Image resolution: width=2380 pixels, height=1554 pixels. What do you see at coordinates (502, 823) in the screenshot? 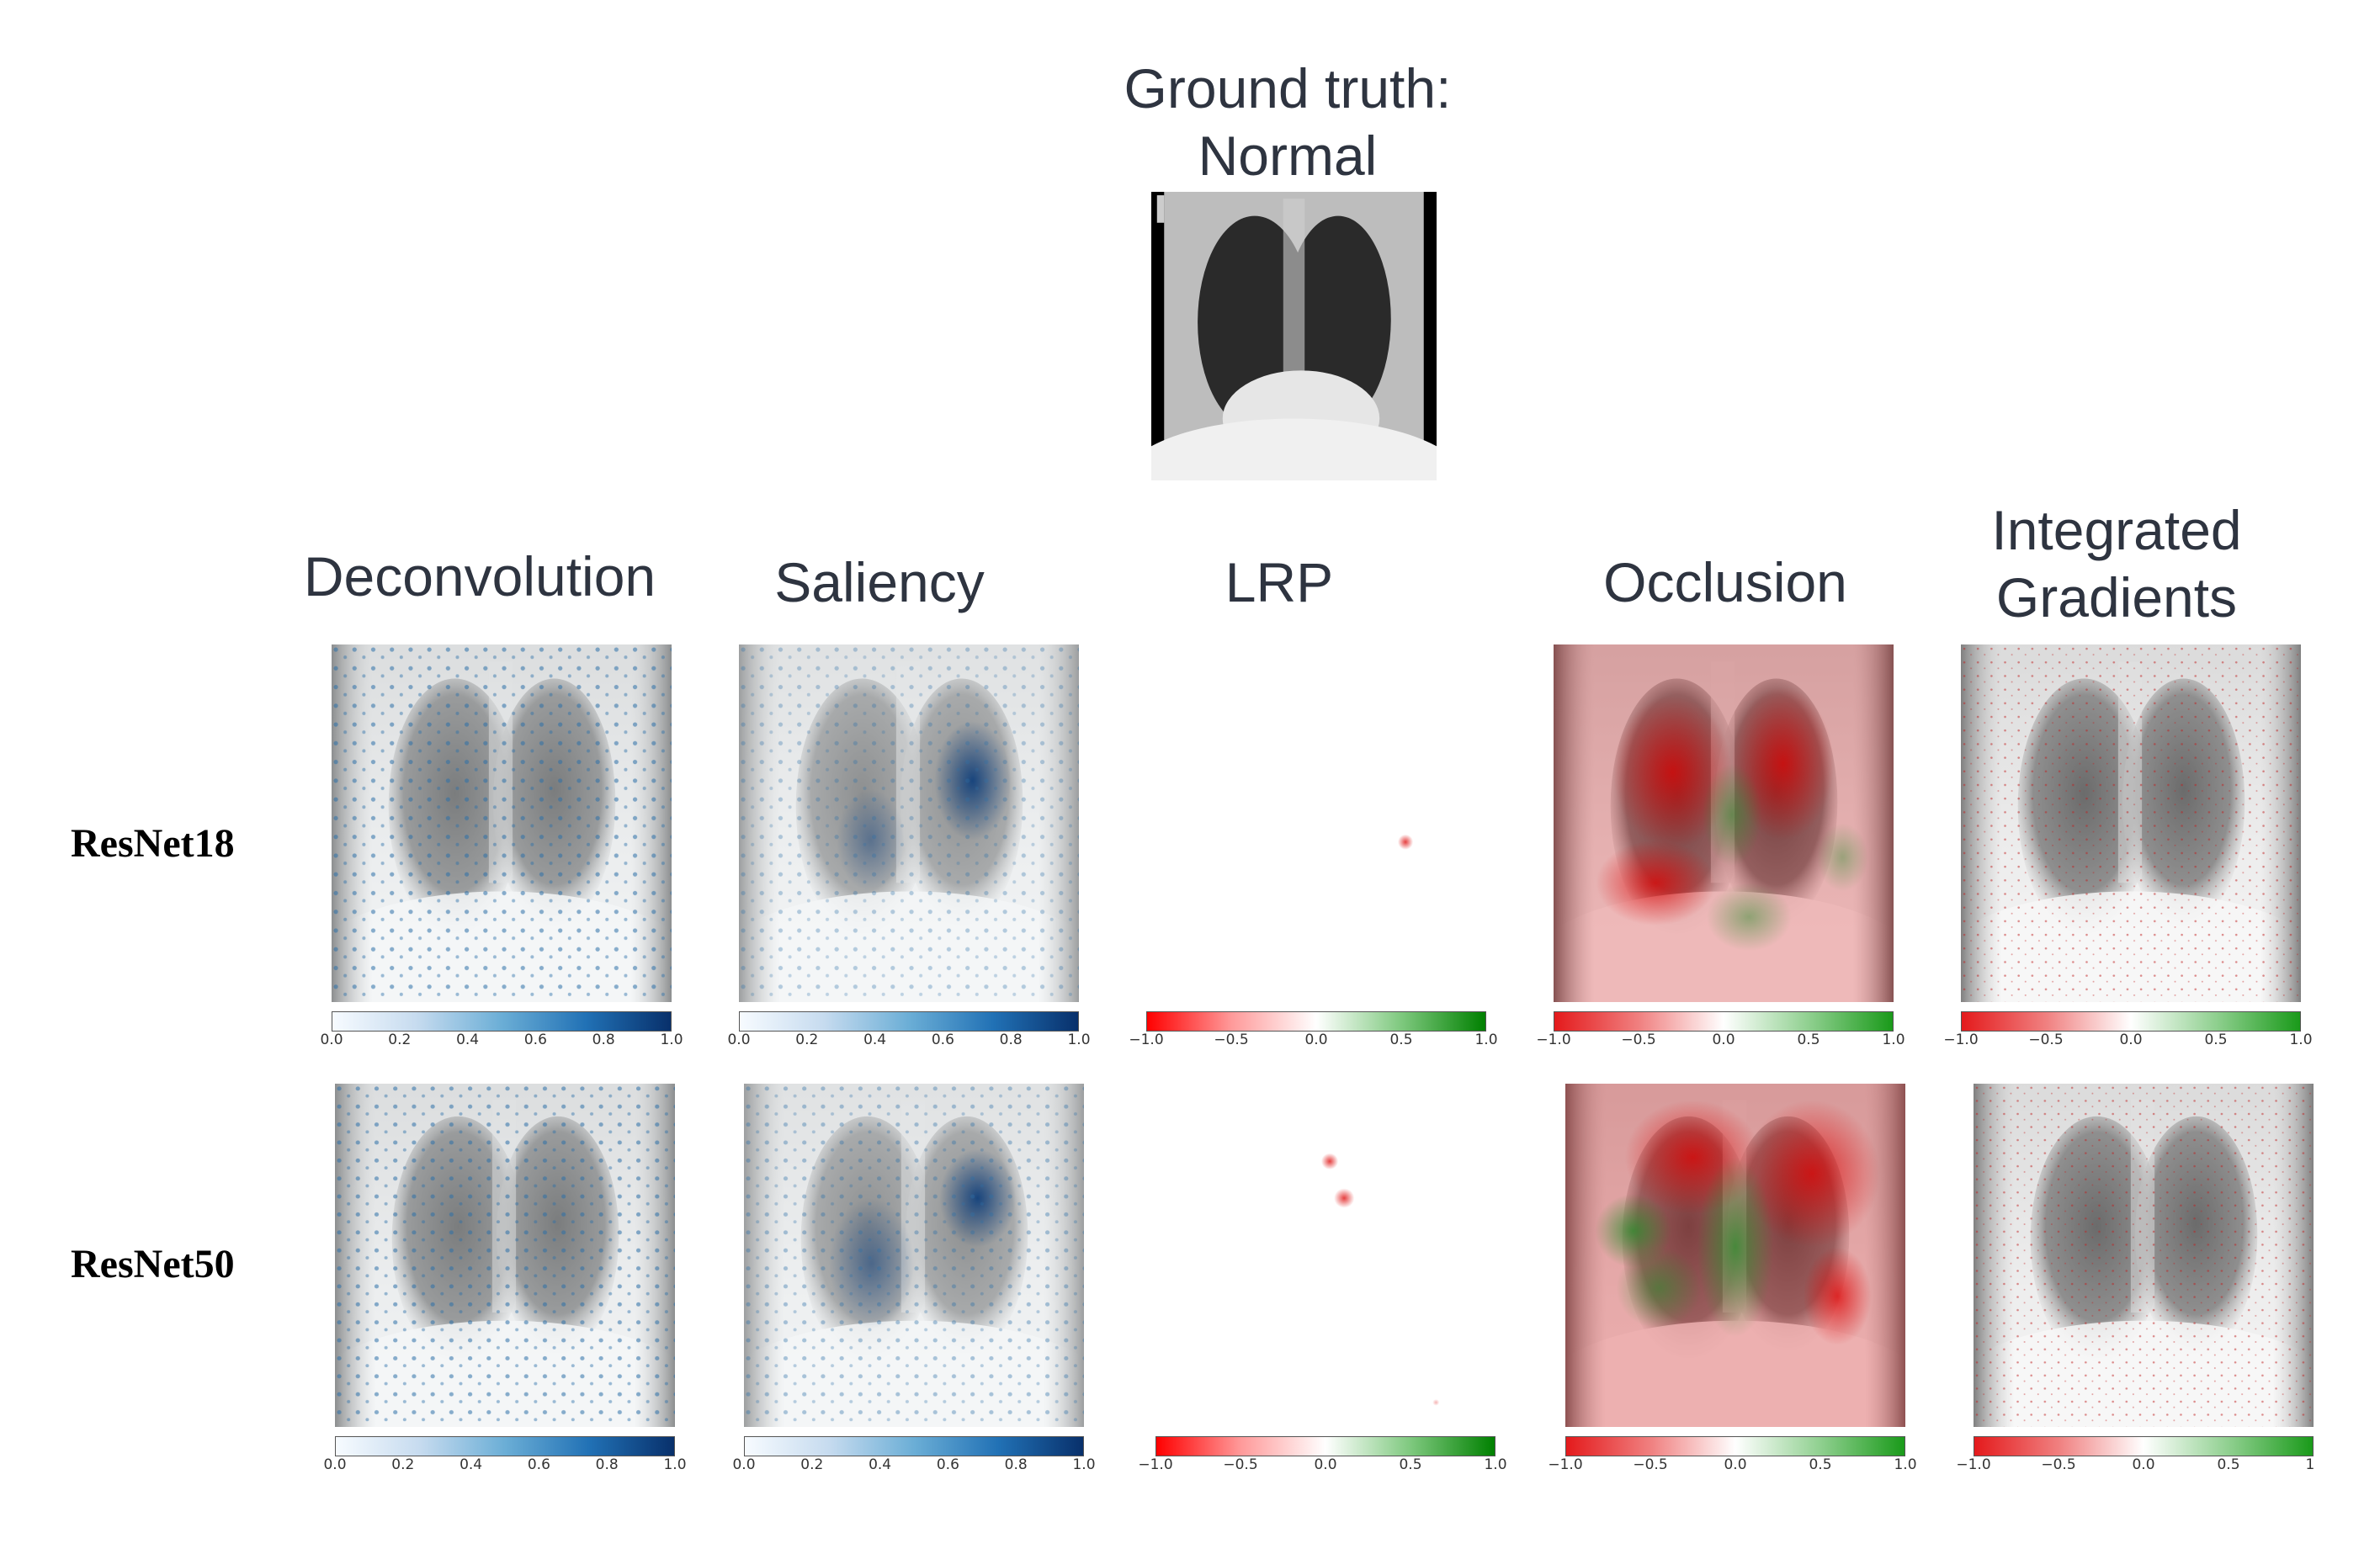
I see `resnet18-deconvolution-map` at bounding box center [502, 823].